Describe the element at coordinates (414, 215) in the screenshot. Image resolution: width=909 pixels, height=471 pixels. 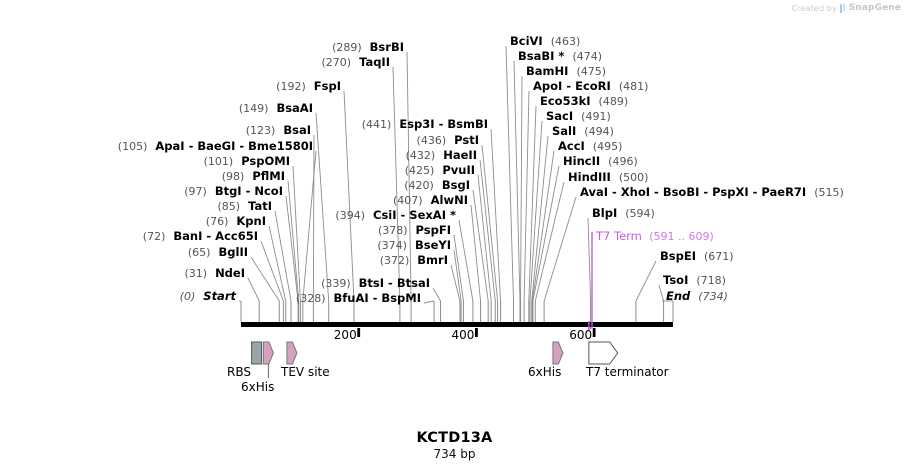
I see `site-enzyme-names: CsiI - SexAI *` at that location.